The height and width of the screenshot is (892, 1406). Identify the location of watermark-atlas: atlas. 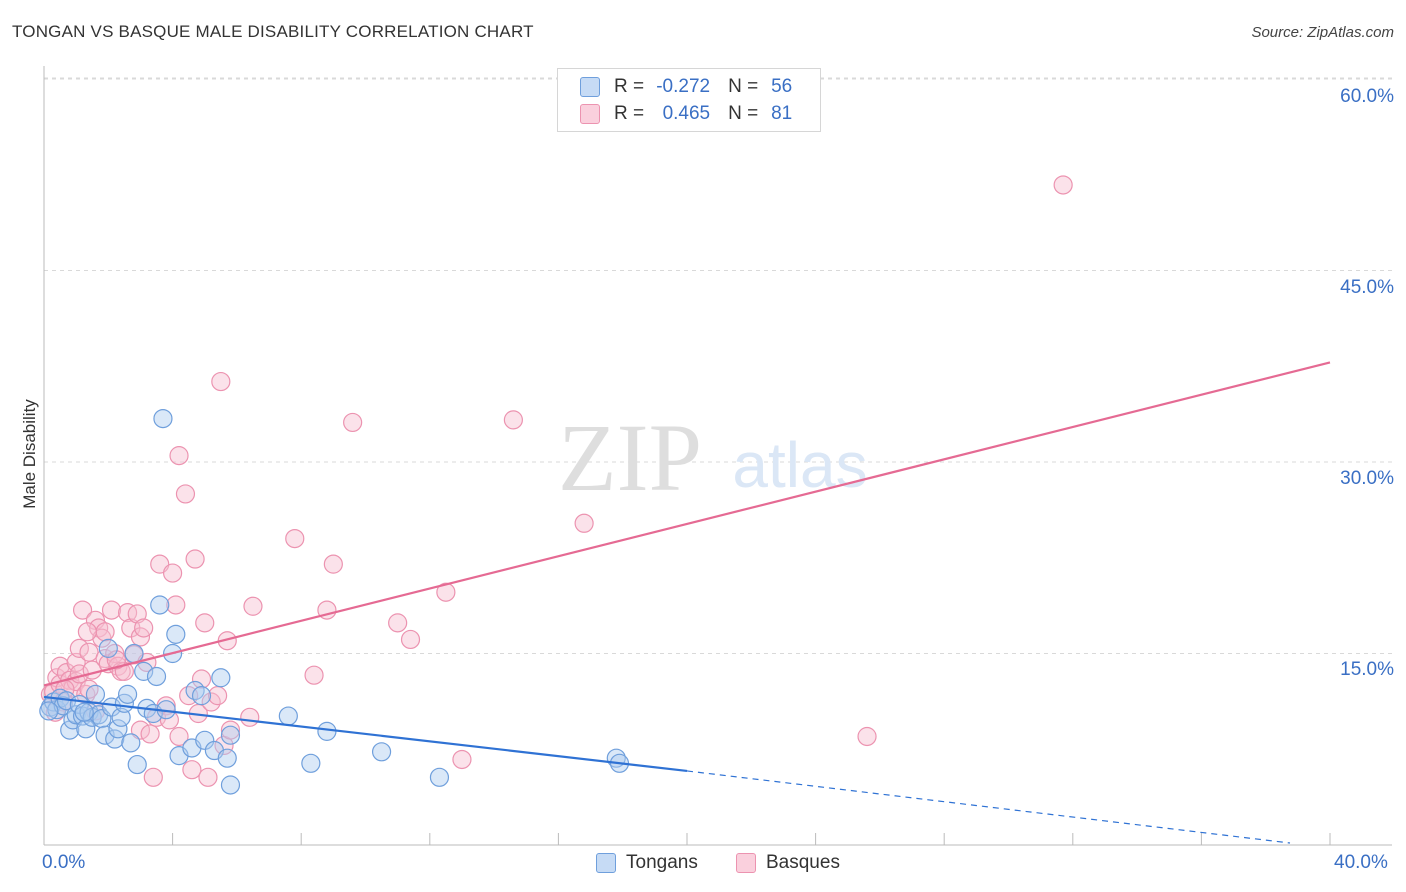
(799, 465).